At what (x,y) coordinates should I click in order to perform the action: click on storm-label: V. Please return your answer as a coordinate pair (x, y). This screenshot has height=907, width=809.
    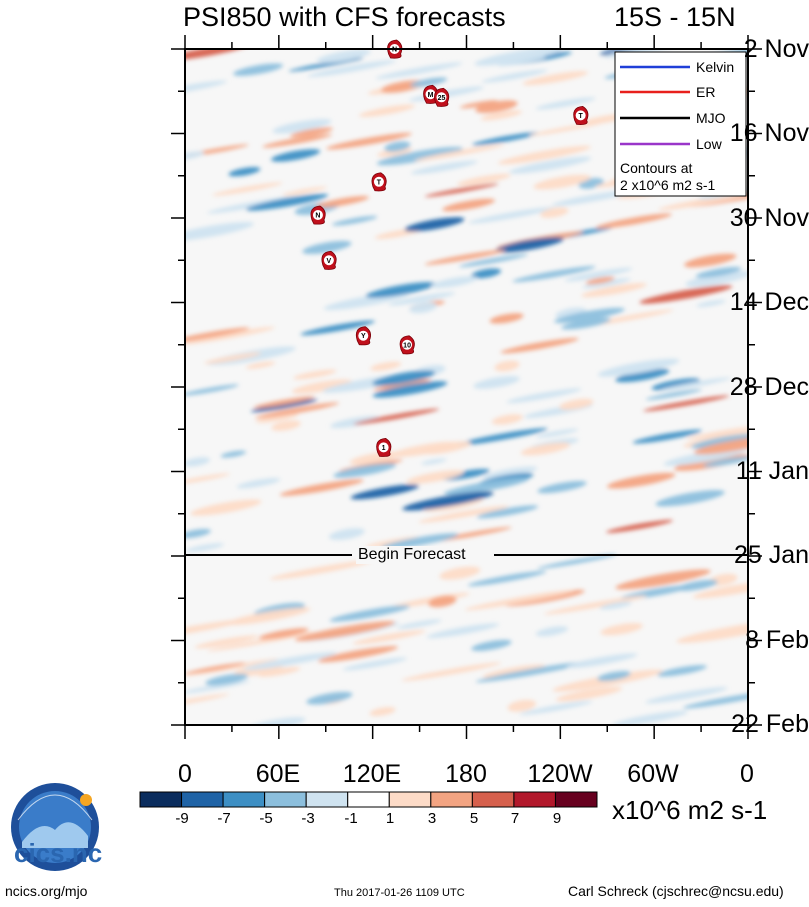
    Looking at the image, I should click on (329, 261).